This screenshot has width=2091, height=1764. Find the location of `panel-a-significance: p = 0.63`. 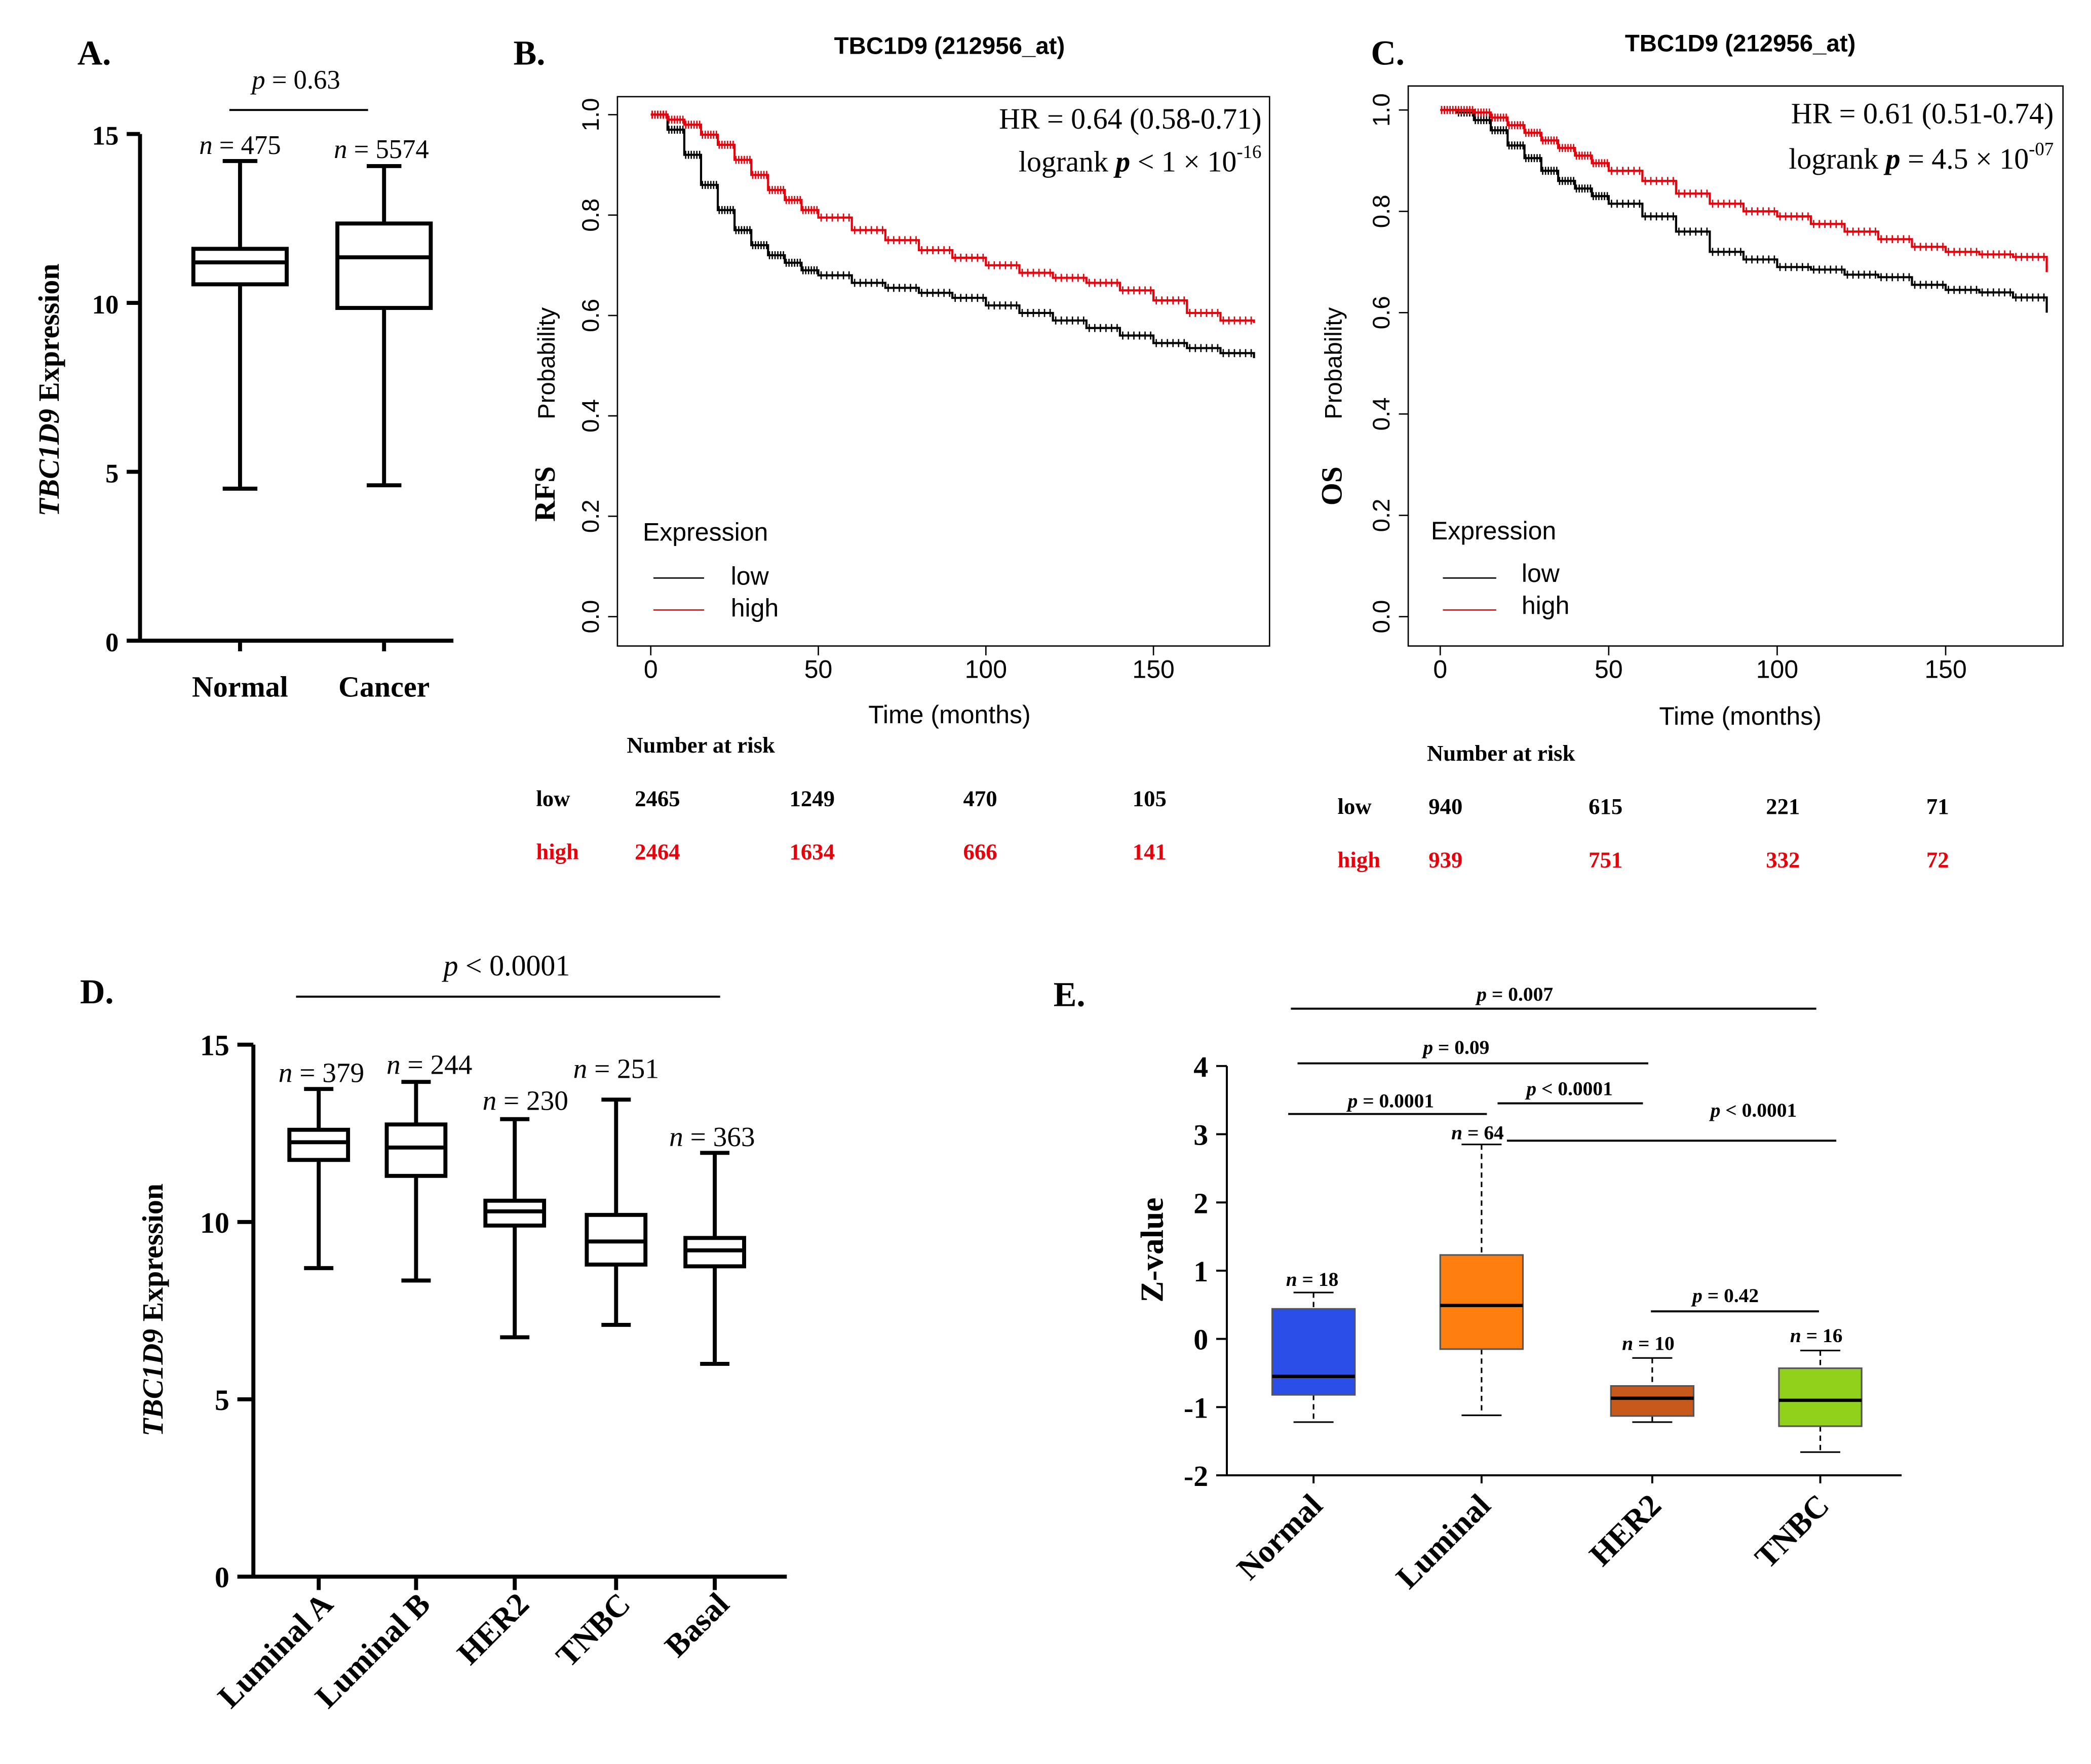

panel-a-significance: p = 0.63 is located at coordinates (298, 88).